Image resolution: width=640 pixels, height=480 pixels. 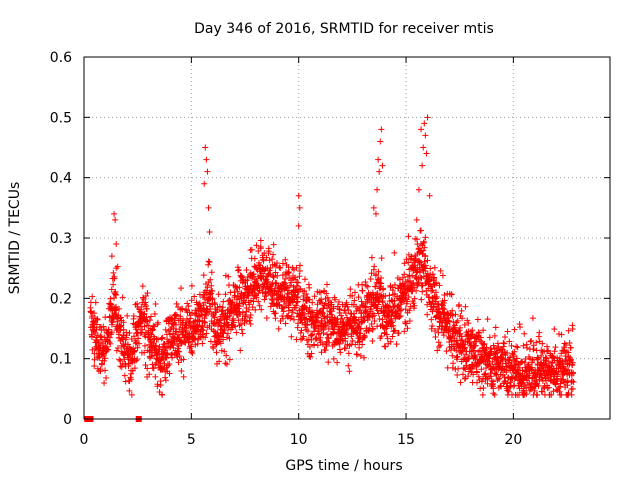 What do you see at coordinates (513, 440) in the screenshot?
I see `x-tick-label: 20` at bounding box center [513, 440].